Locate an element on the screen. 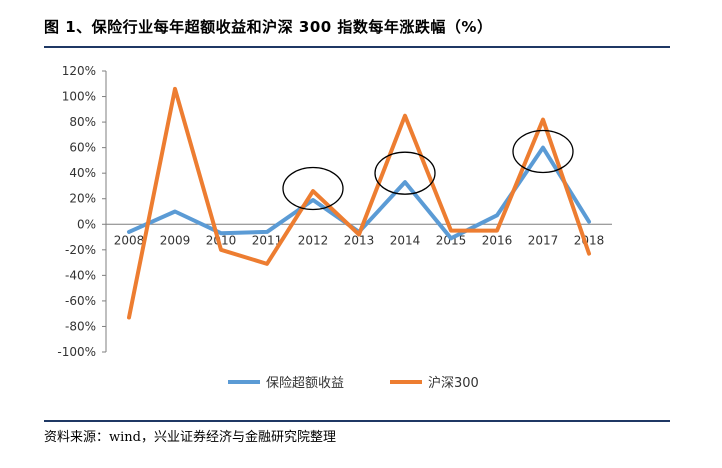  x-tick-label: 2014 is located at coordinates (405, 240).